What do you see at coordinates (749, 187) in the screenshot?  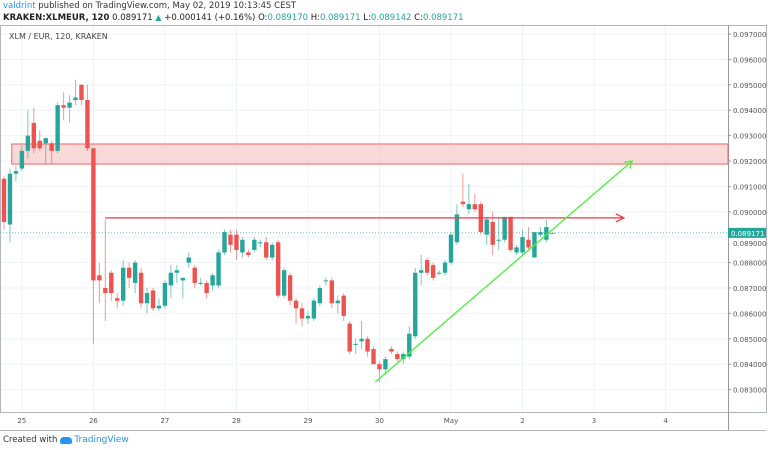 I see `y-tick-label: 0.091000` at bounding box center [749, 187].